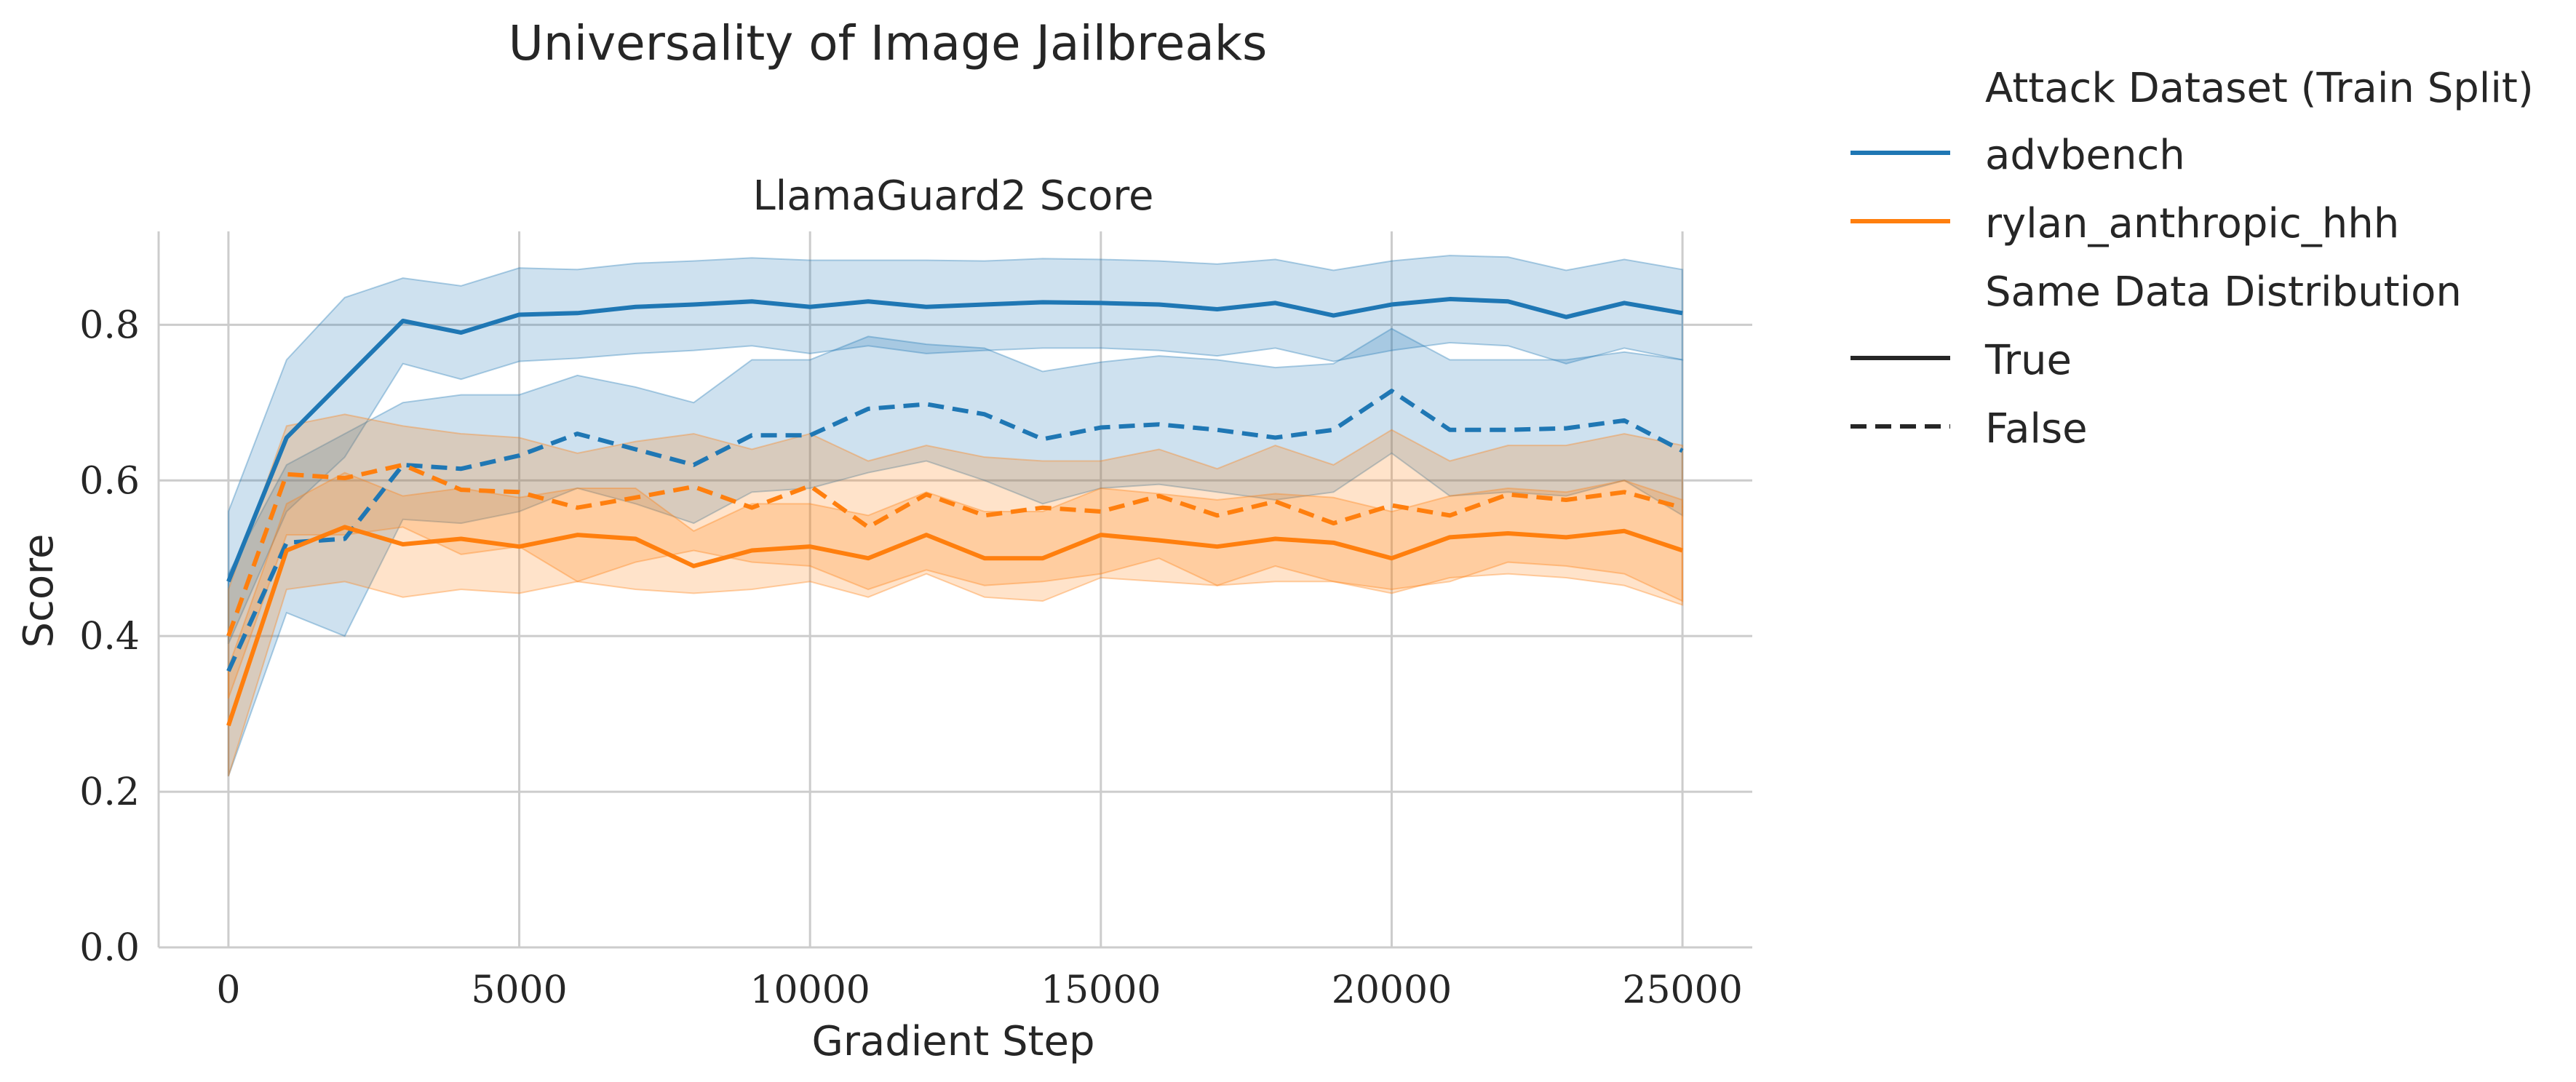  Describe the element at coordinates (979, 990) in the screenshot. I see `x-tick-labels: 0 5000 10000 15000 20000 25000` at that location.